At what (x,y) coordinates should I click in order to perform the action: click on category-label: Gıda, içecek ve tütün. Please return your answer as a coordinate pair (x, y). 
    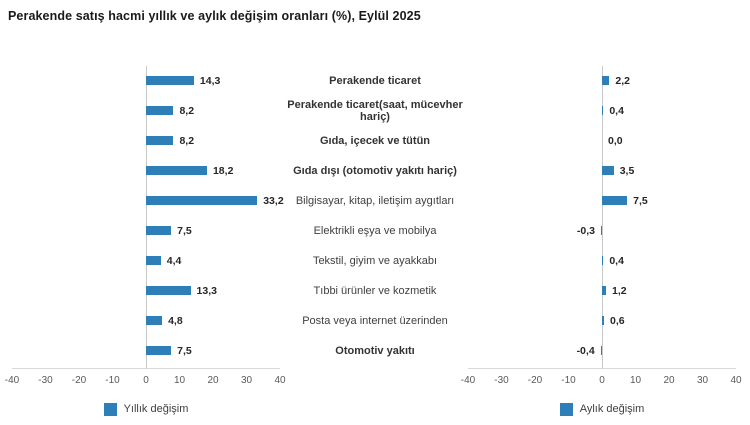
    Looking at the image, I should click on (375, 140).